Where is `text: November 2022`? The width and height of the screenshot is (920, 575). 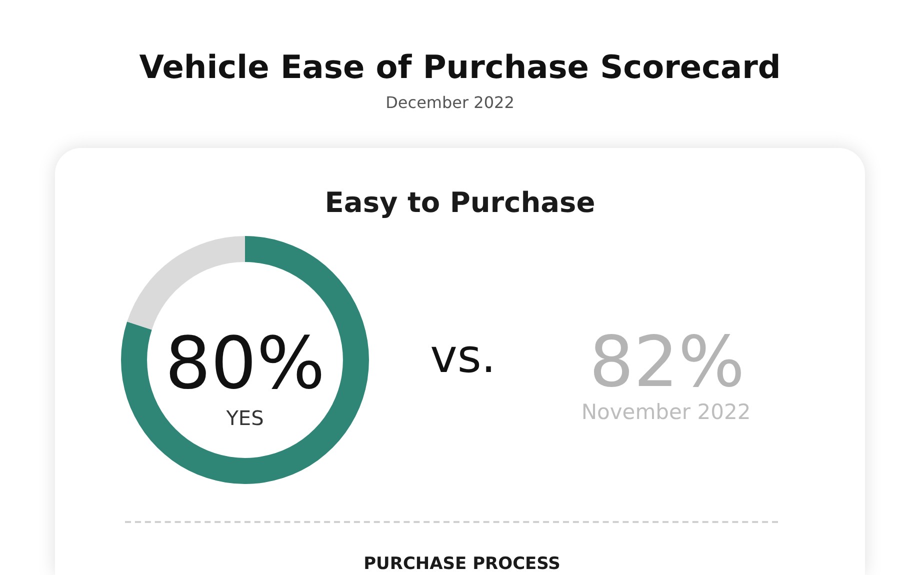
text: November 2022 is located at coordinates (666, 412).